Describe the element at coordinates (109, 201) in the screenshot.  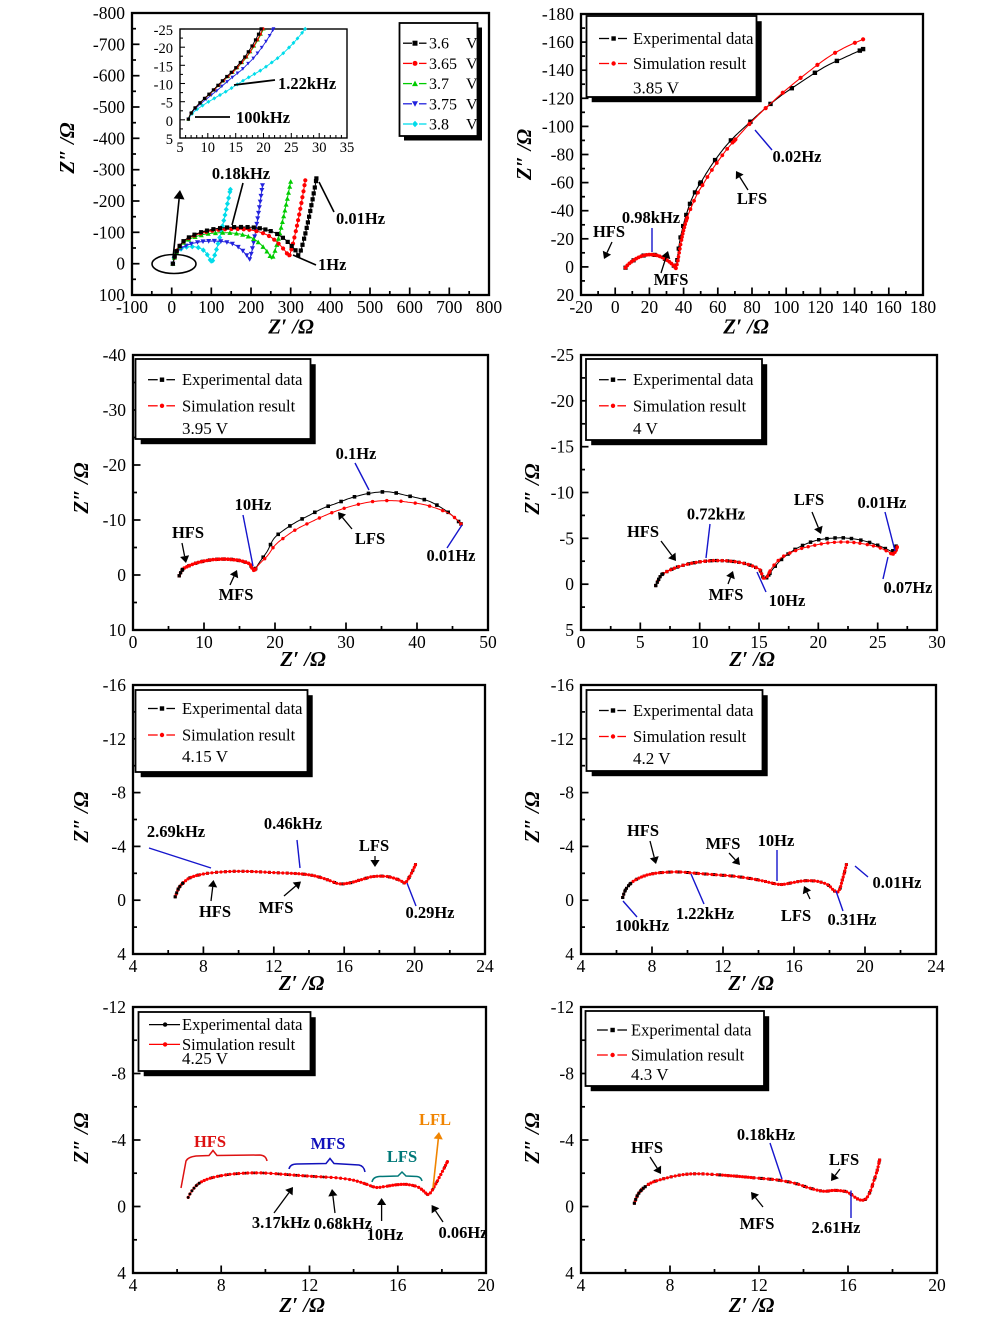
I see `svg-text: -200` at that location.